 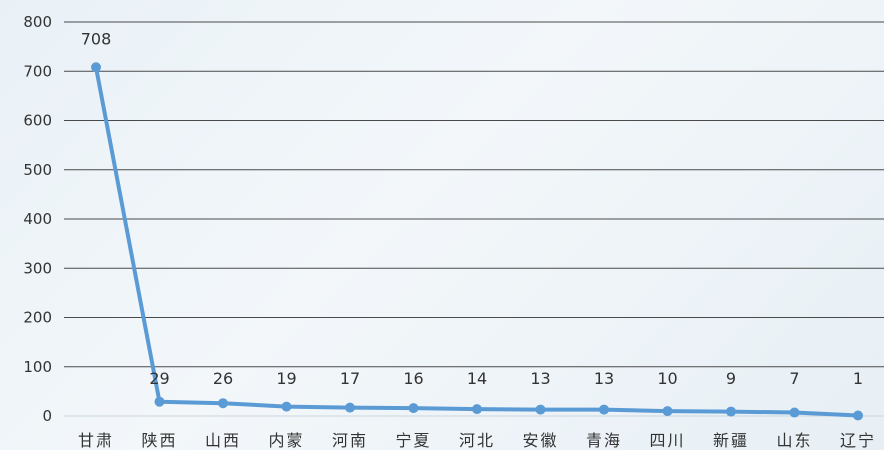 What do you see at coordinates (37, 22) in the screenshot?
I see `y-tick-label: 800` at bounding box center [37, 22].